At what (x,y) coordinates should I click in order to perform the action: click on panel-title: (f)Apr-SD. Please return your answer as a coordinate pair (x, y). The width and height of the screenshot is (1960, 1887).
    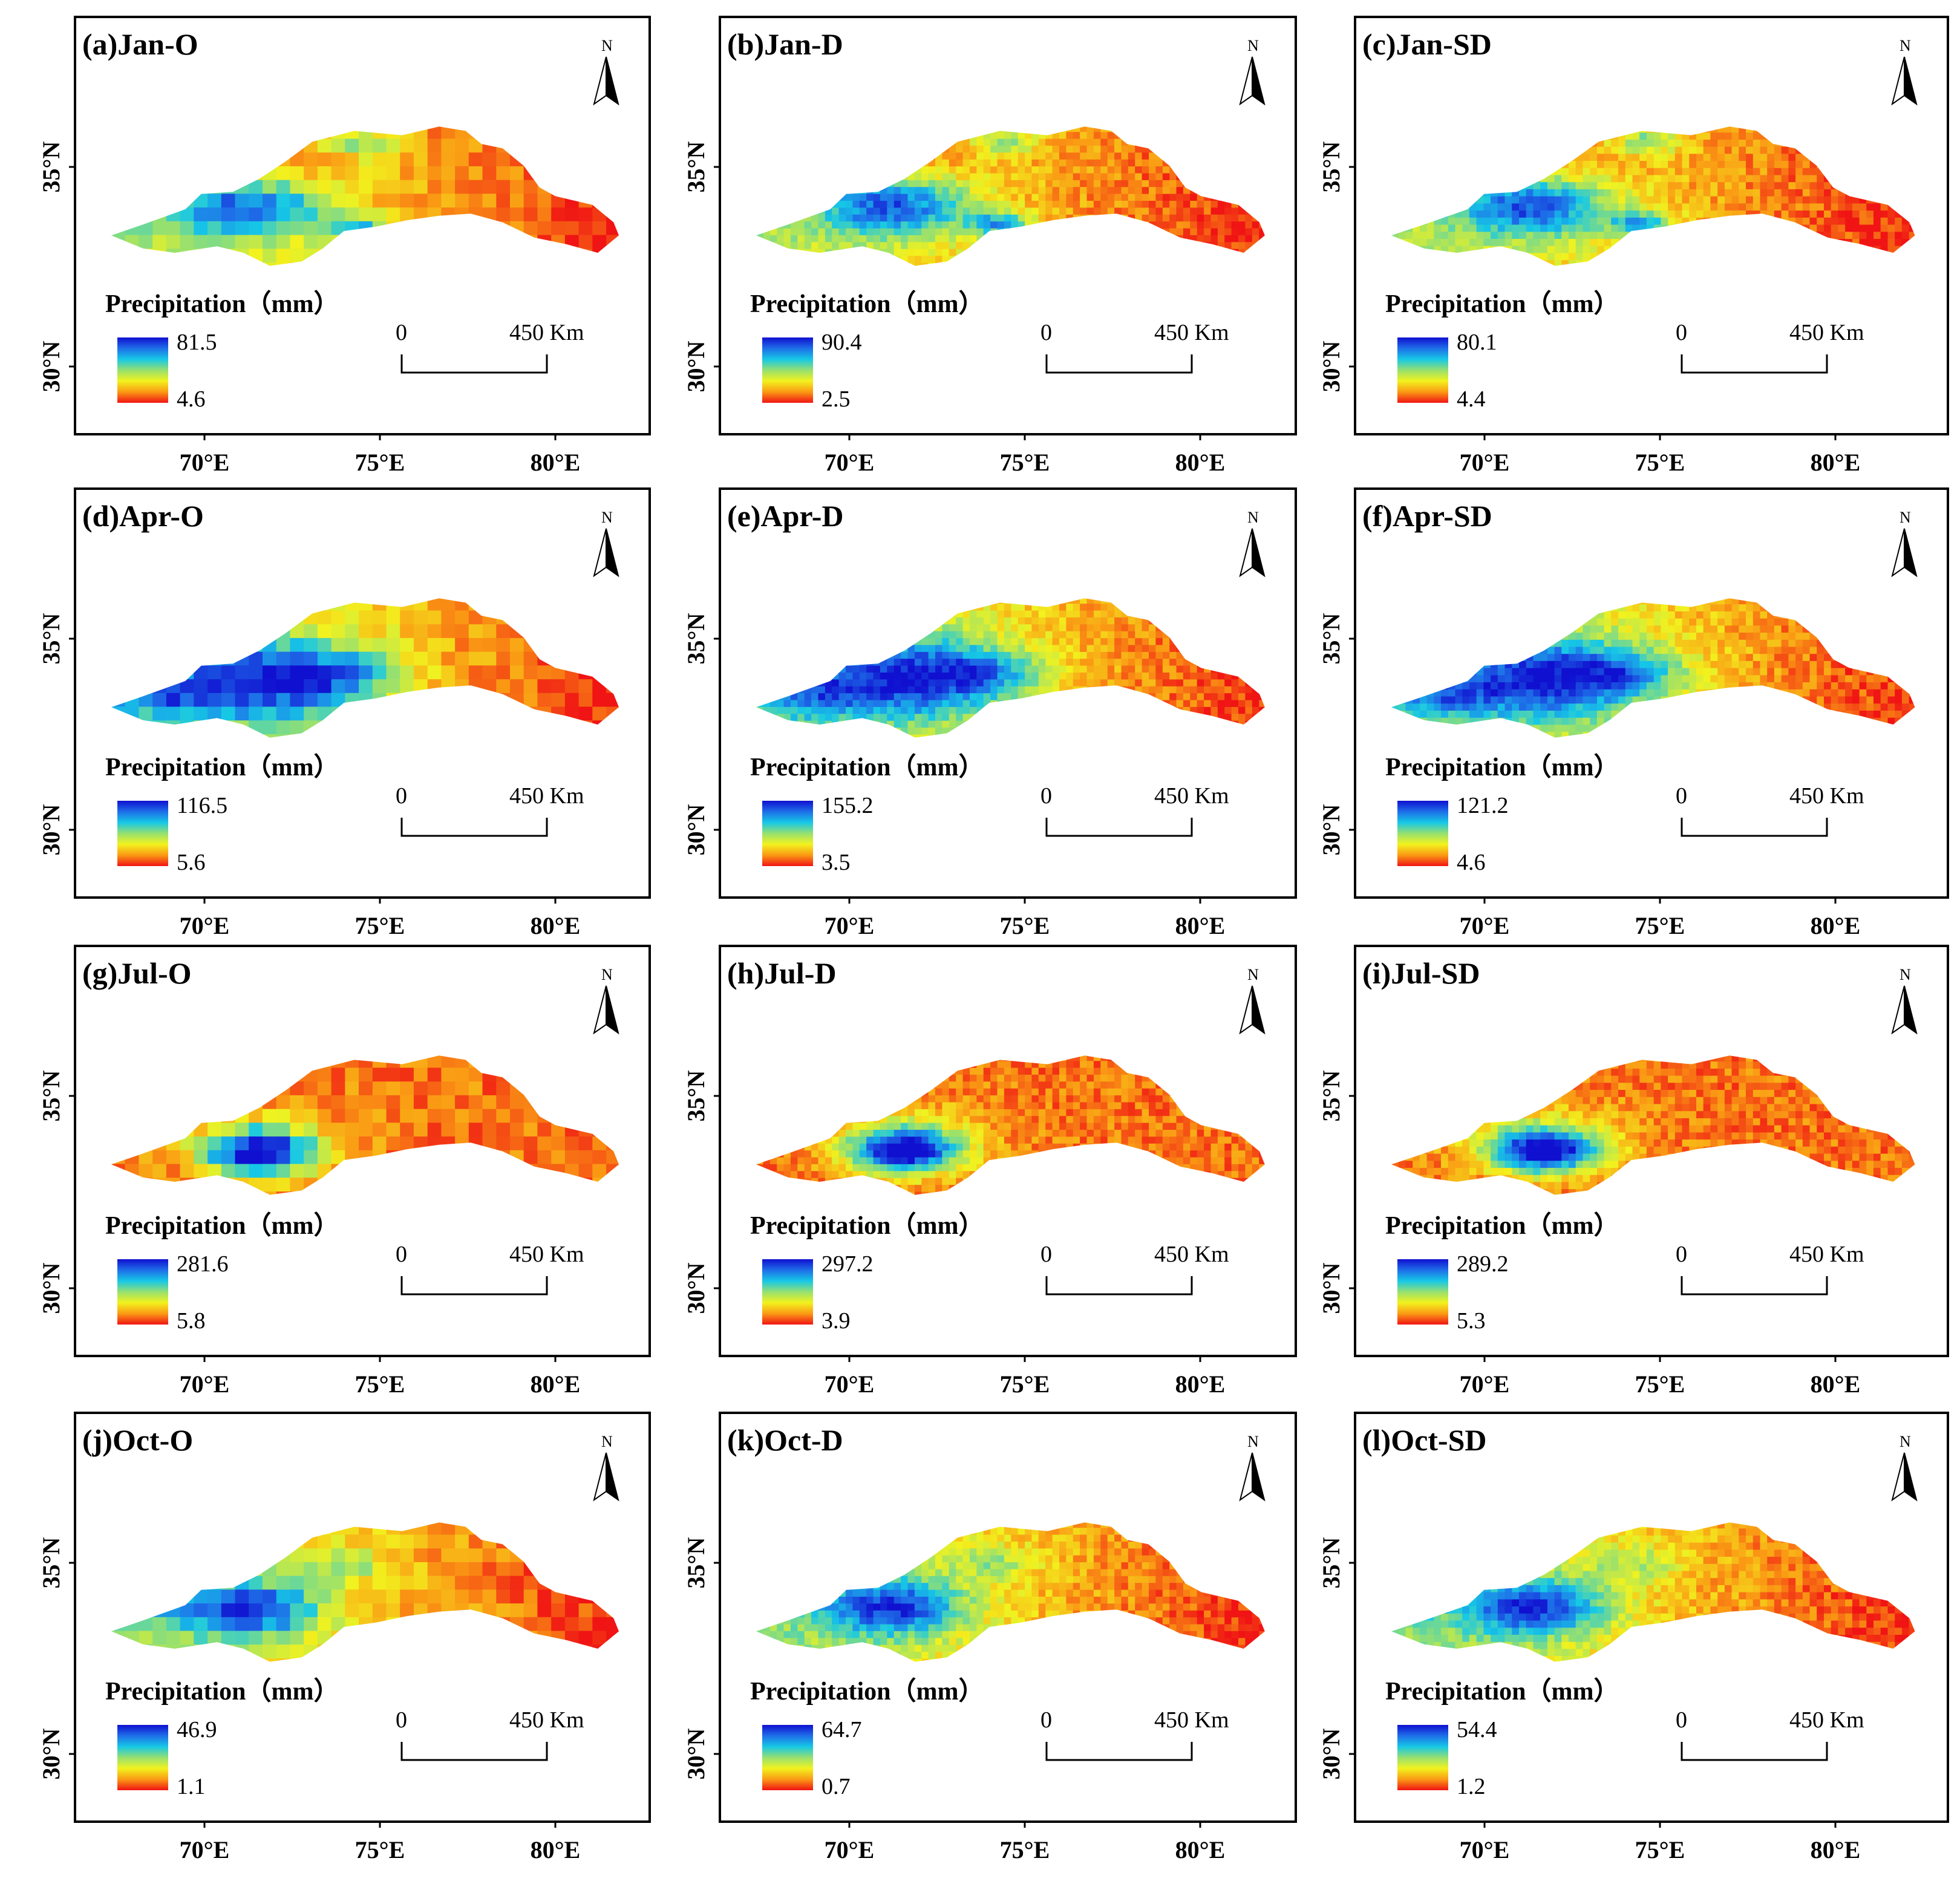
    Looking at the image, I should click on (1427, 516).